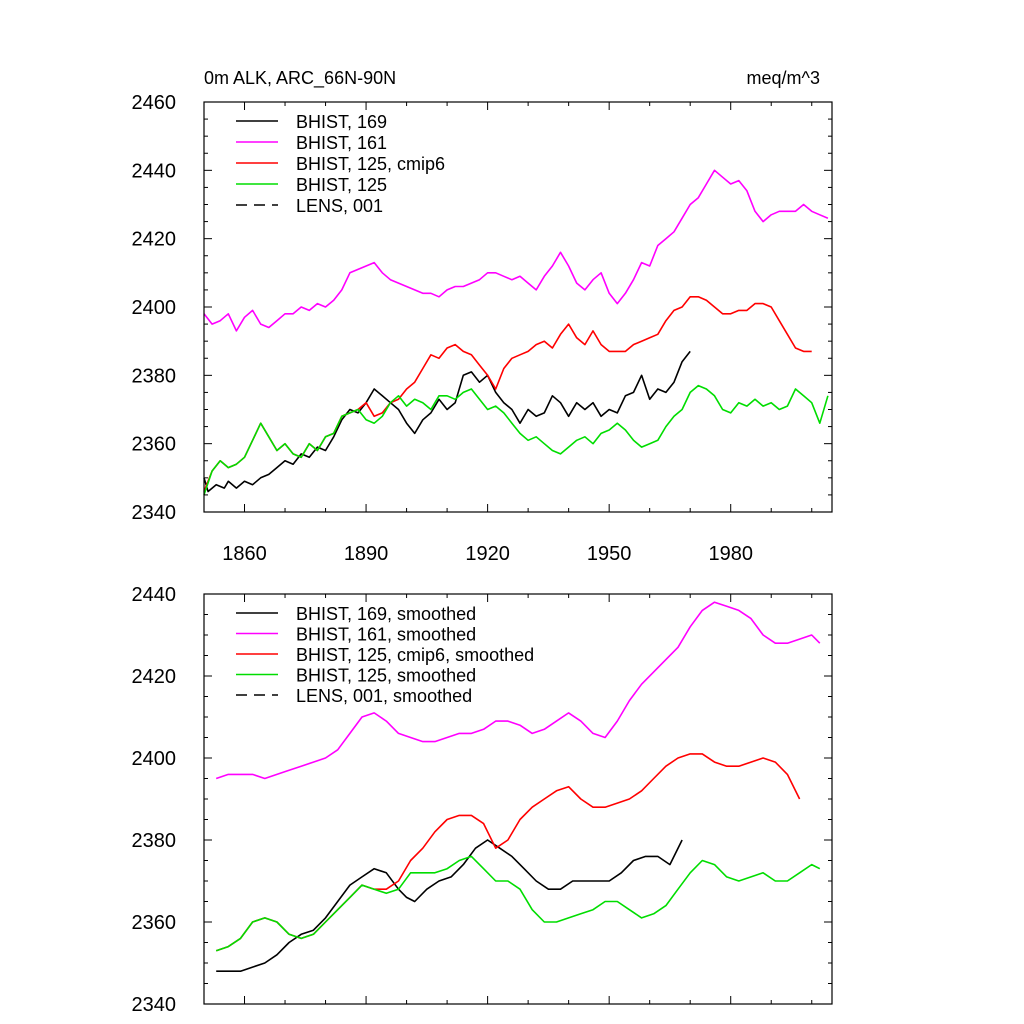 This screenshot has width=1024, height=1024. I want to click on legend-label: BHIST, 169, smoothed, so click(386, 614).